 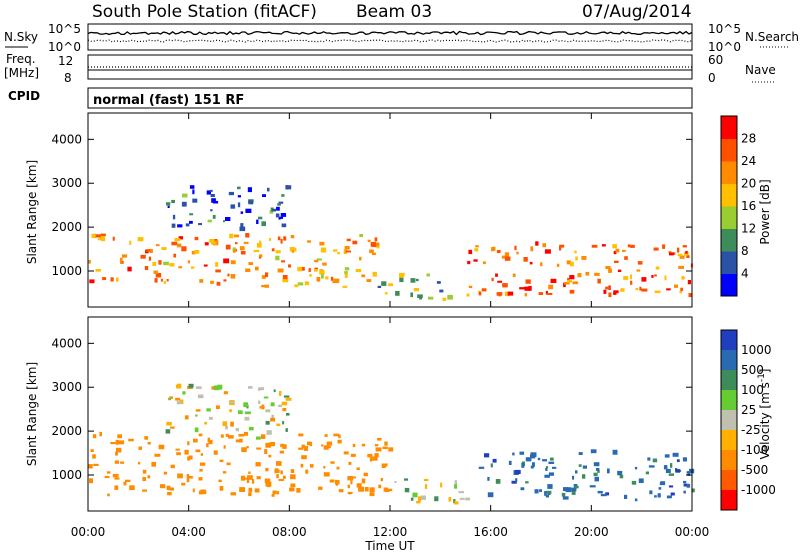 I want to click on velocity-colorbar: 1000 500 100 25 -25 -100 -500 -1000, so click(x=748, y=420).